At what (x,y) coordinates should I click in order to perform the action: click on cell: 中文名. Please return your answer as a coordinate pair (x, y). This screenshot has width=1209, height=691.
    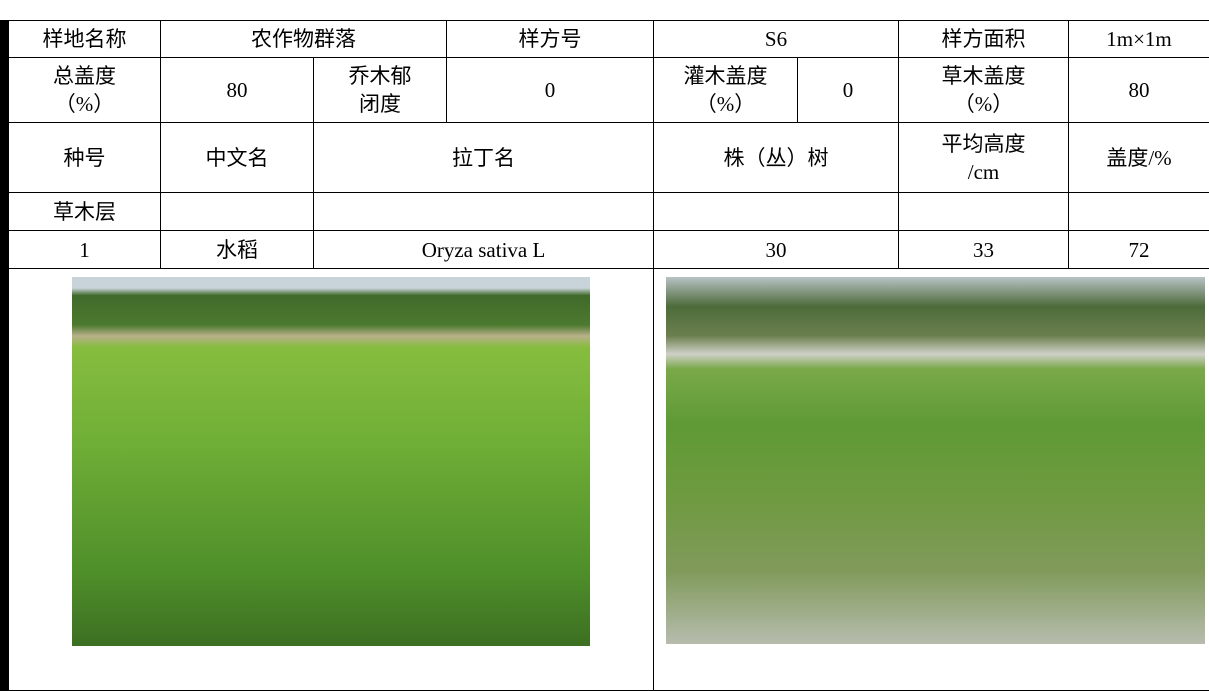
    Looking at the image, I should click on (237, 157).